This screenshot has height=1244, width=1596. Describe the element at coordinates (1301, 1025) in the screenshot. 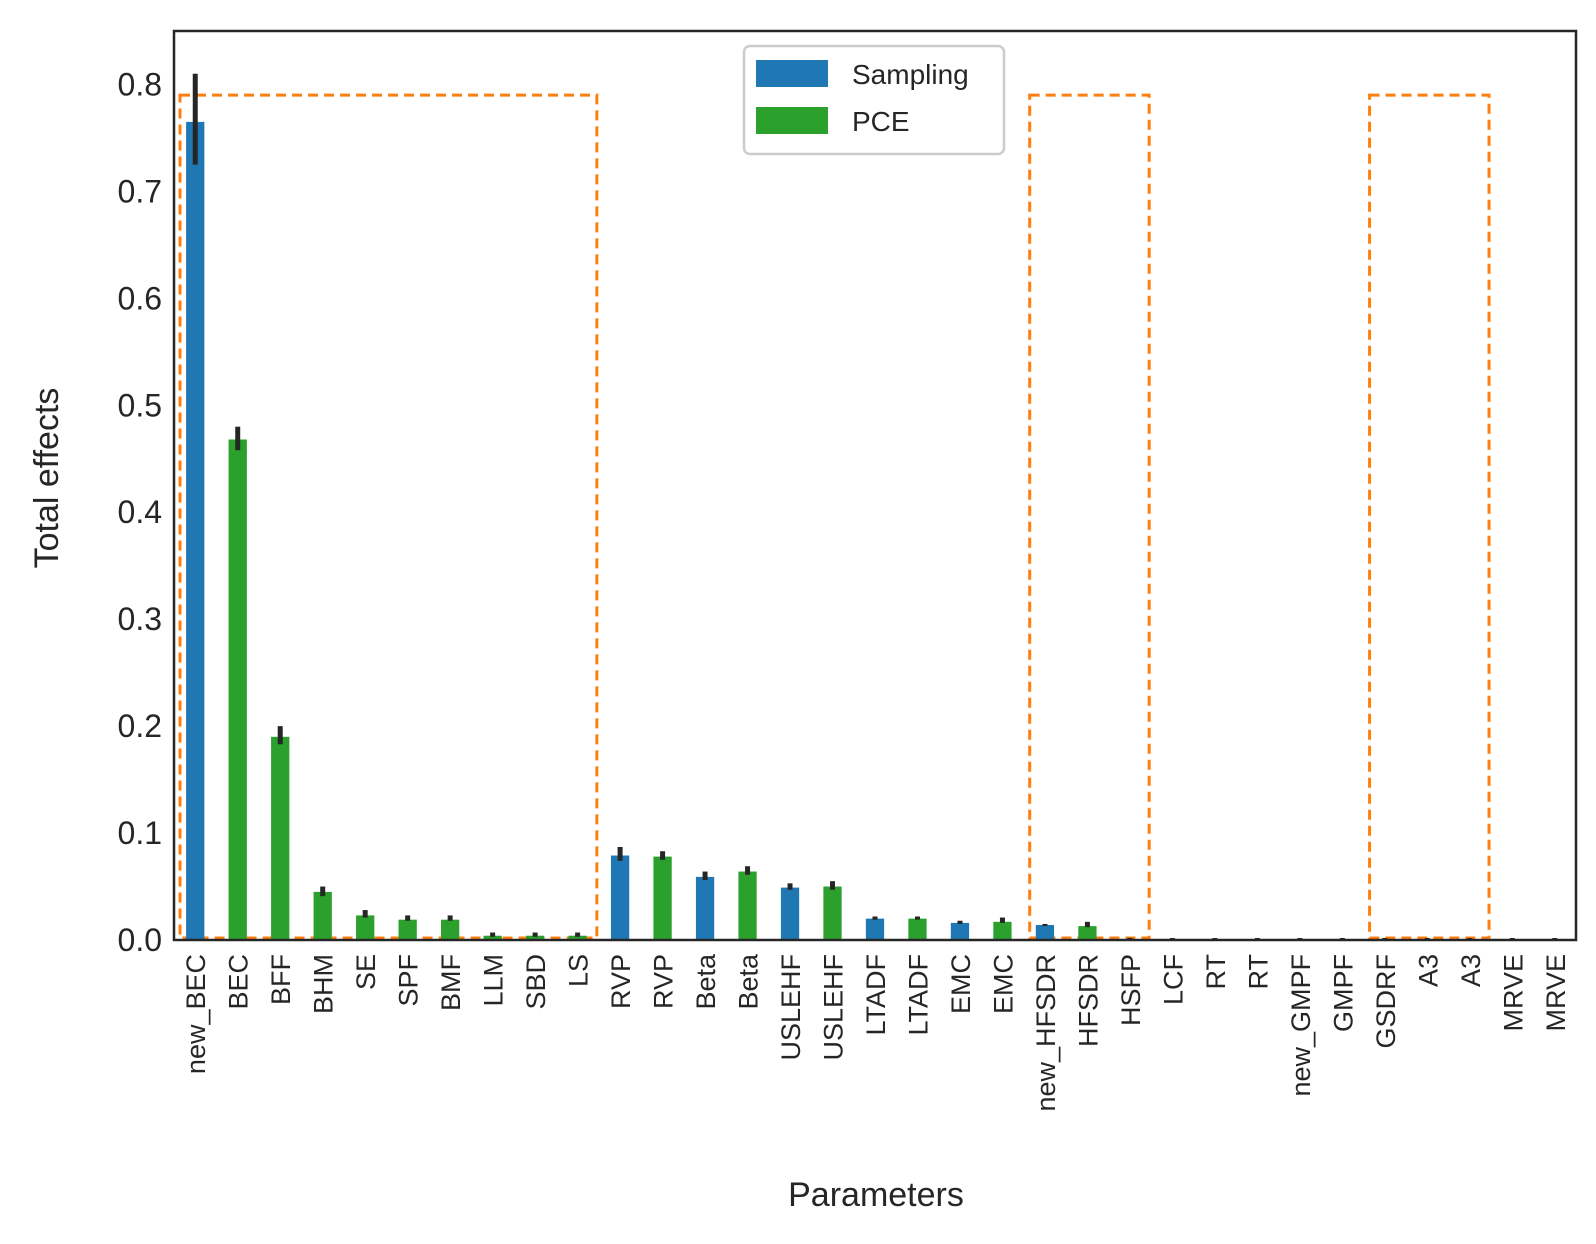

I see `x-tick-label: new_GMPF` at that location.